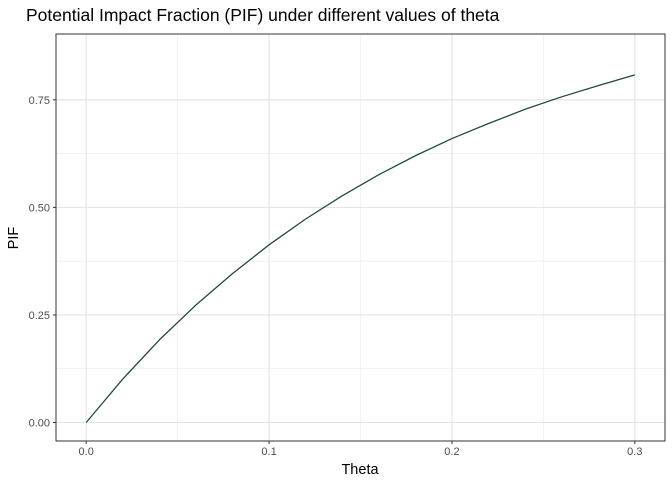 The height and width of the screenshot is (480, 672). Describe the element at coordinates (42, 262) in the screenshot. I see `y-axis-ticks: 0.00 0.25 0.50 0.75` at that location.